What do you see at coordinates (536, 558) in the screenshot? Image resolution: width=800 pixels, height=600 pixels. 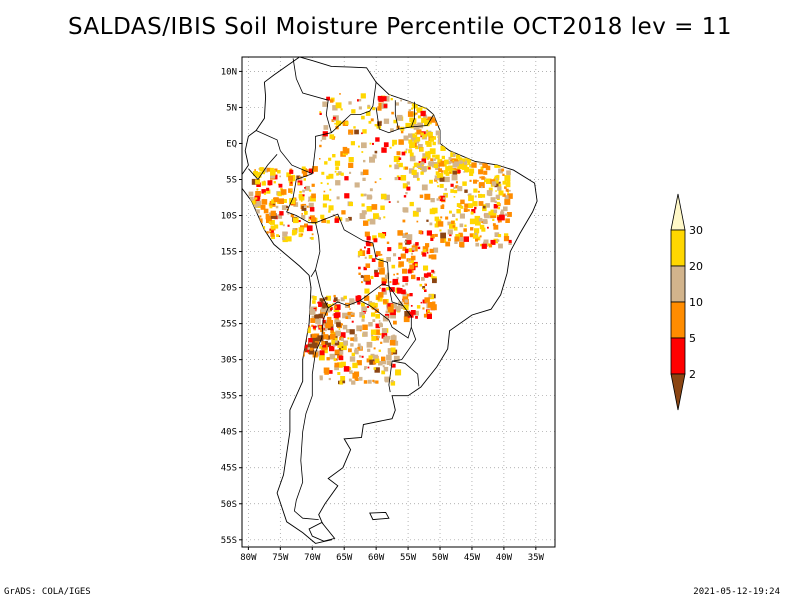 I see `lon-tick-label: 35W` at bounding box center [536, 558].